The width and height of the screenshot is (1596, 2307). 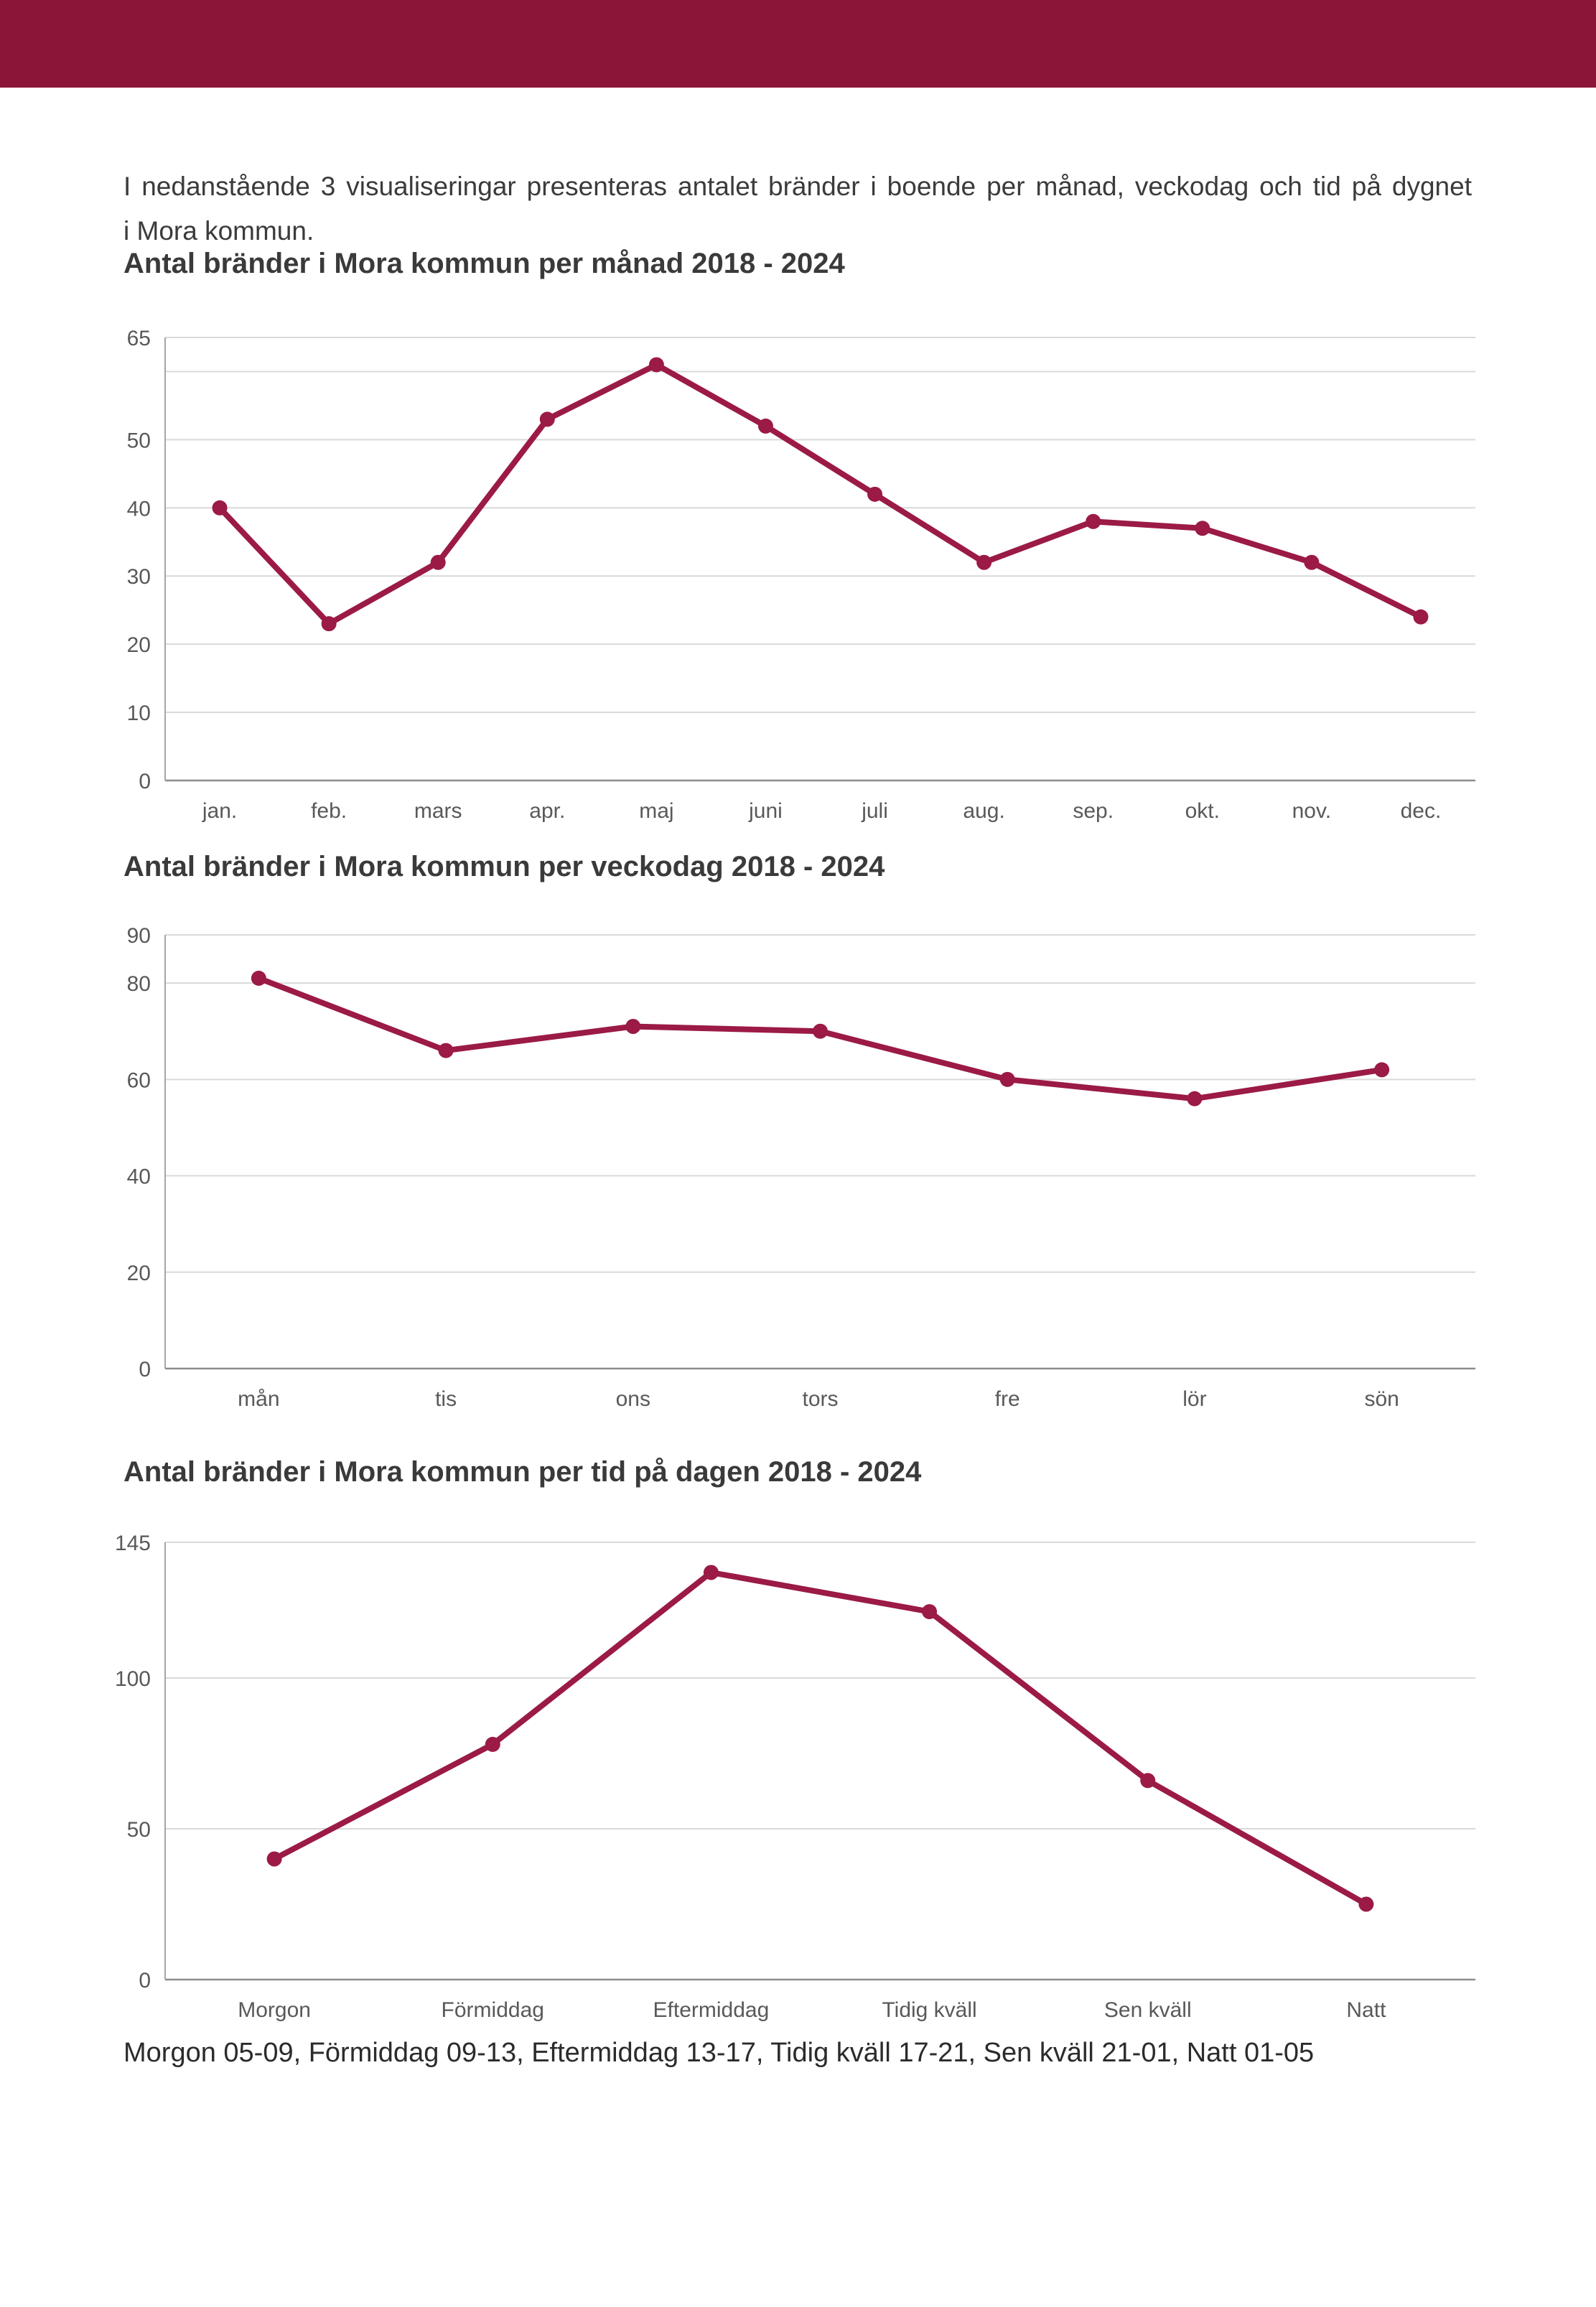 I want to click on x-tick-label: okt., so click(x=1202, y=811).